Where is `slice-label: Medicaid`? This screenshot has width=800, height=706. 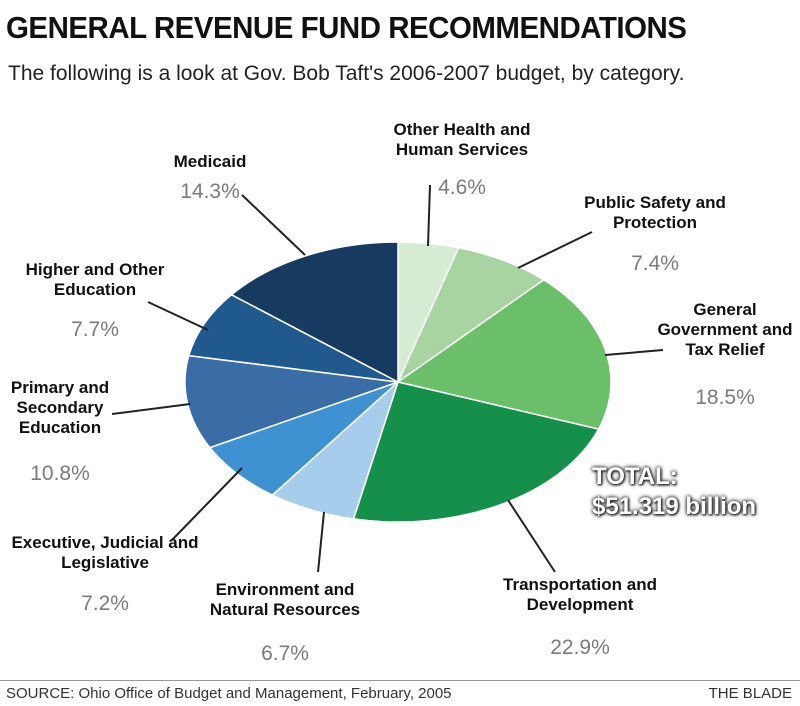 slice-label: Medicaid is located at coordinates (210, 161).